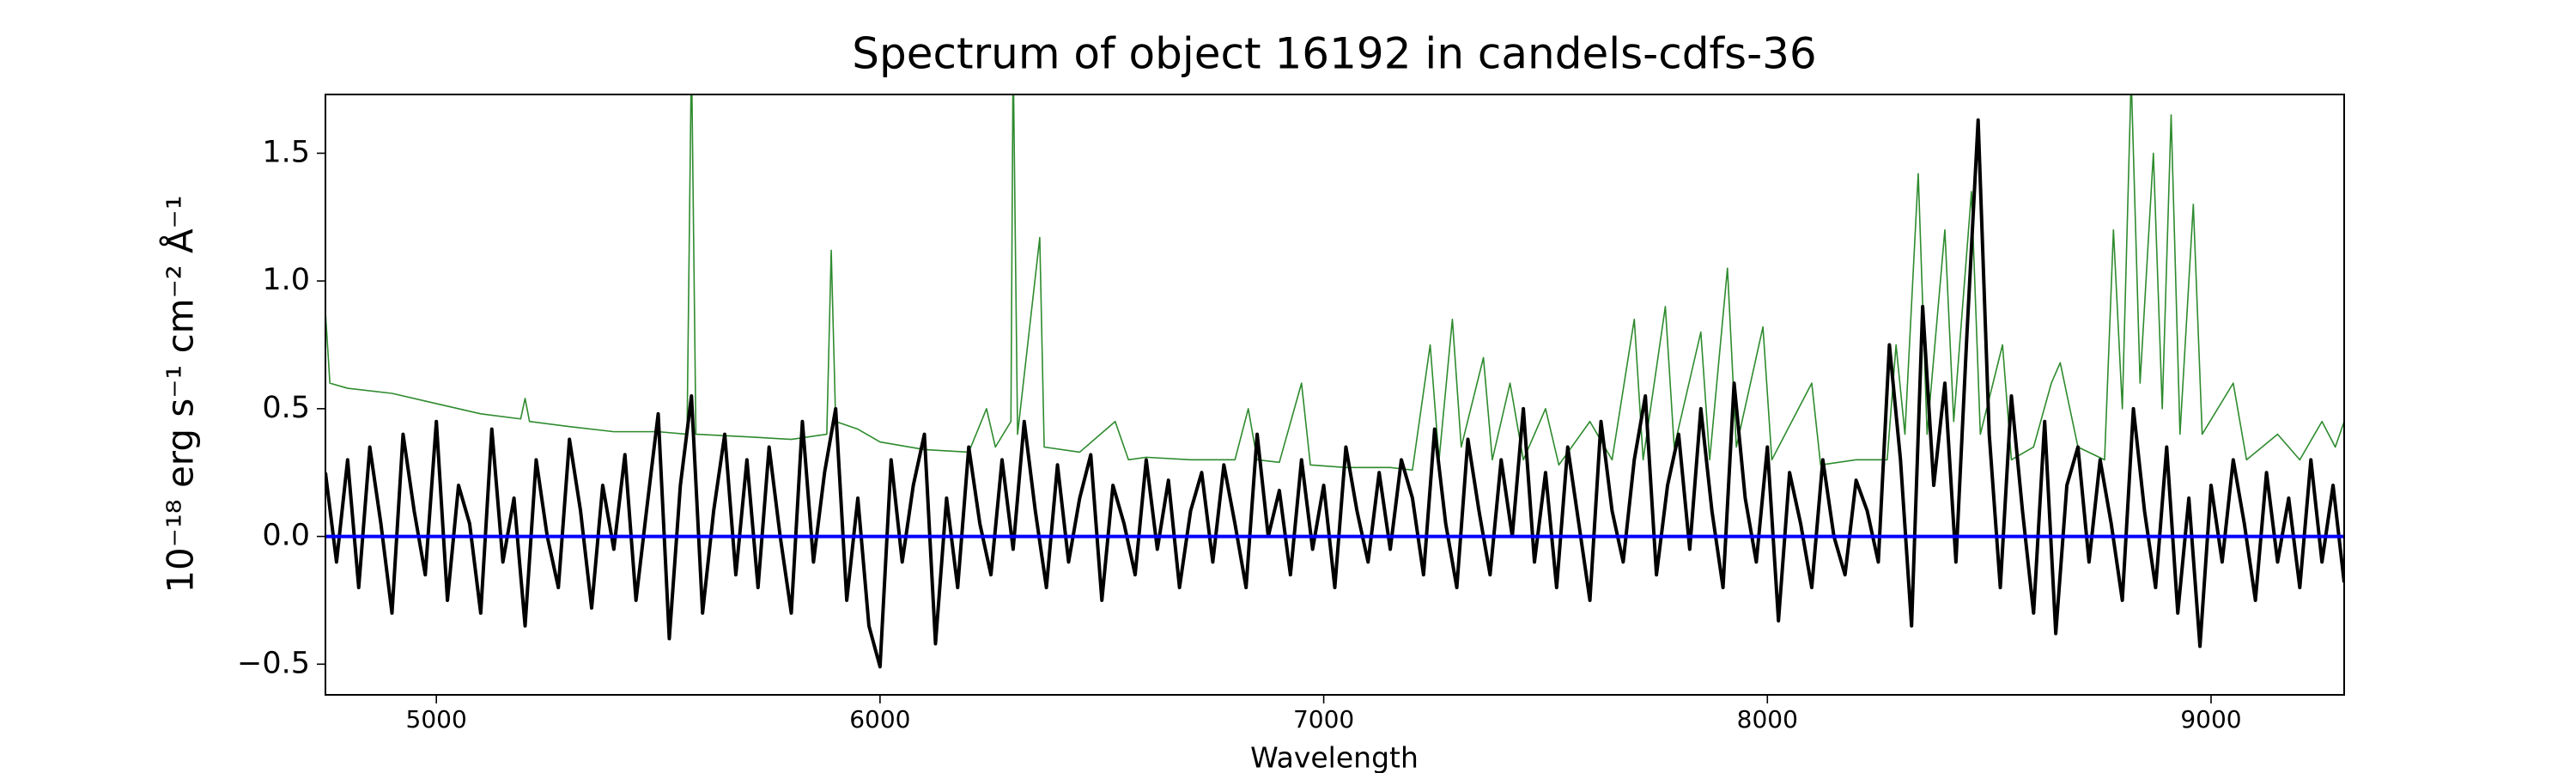 This screenshot has height=773, width=2576. I want to click on y-tick-label: 1.0, so click(286, 280).